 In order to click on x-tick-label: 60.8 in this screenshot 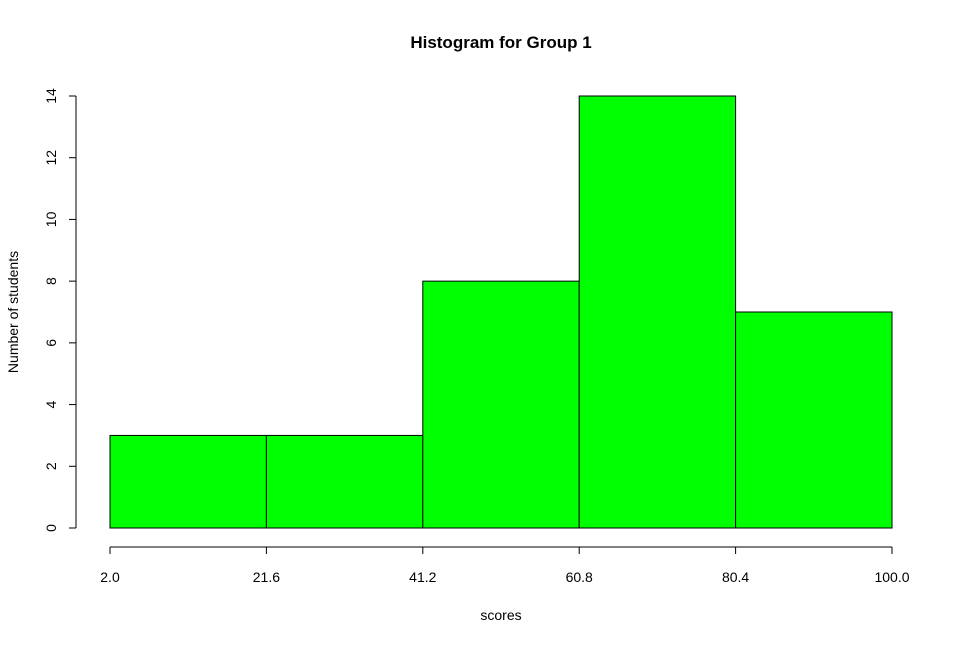, I will do `click(579, 577)`.